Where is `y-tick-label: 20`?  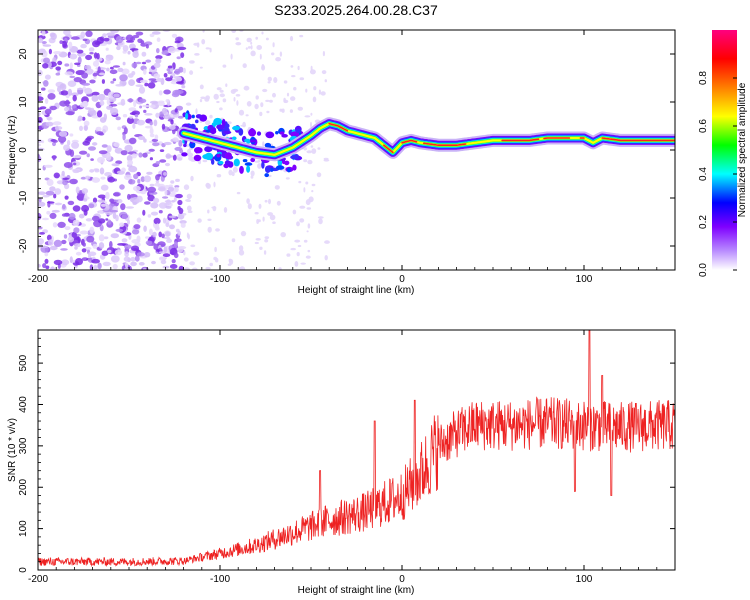 y-tick-label: 20 is located at coordinates (23, 54).